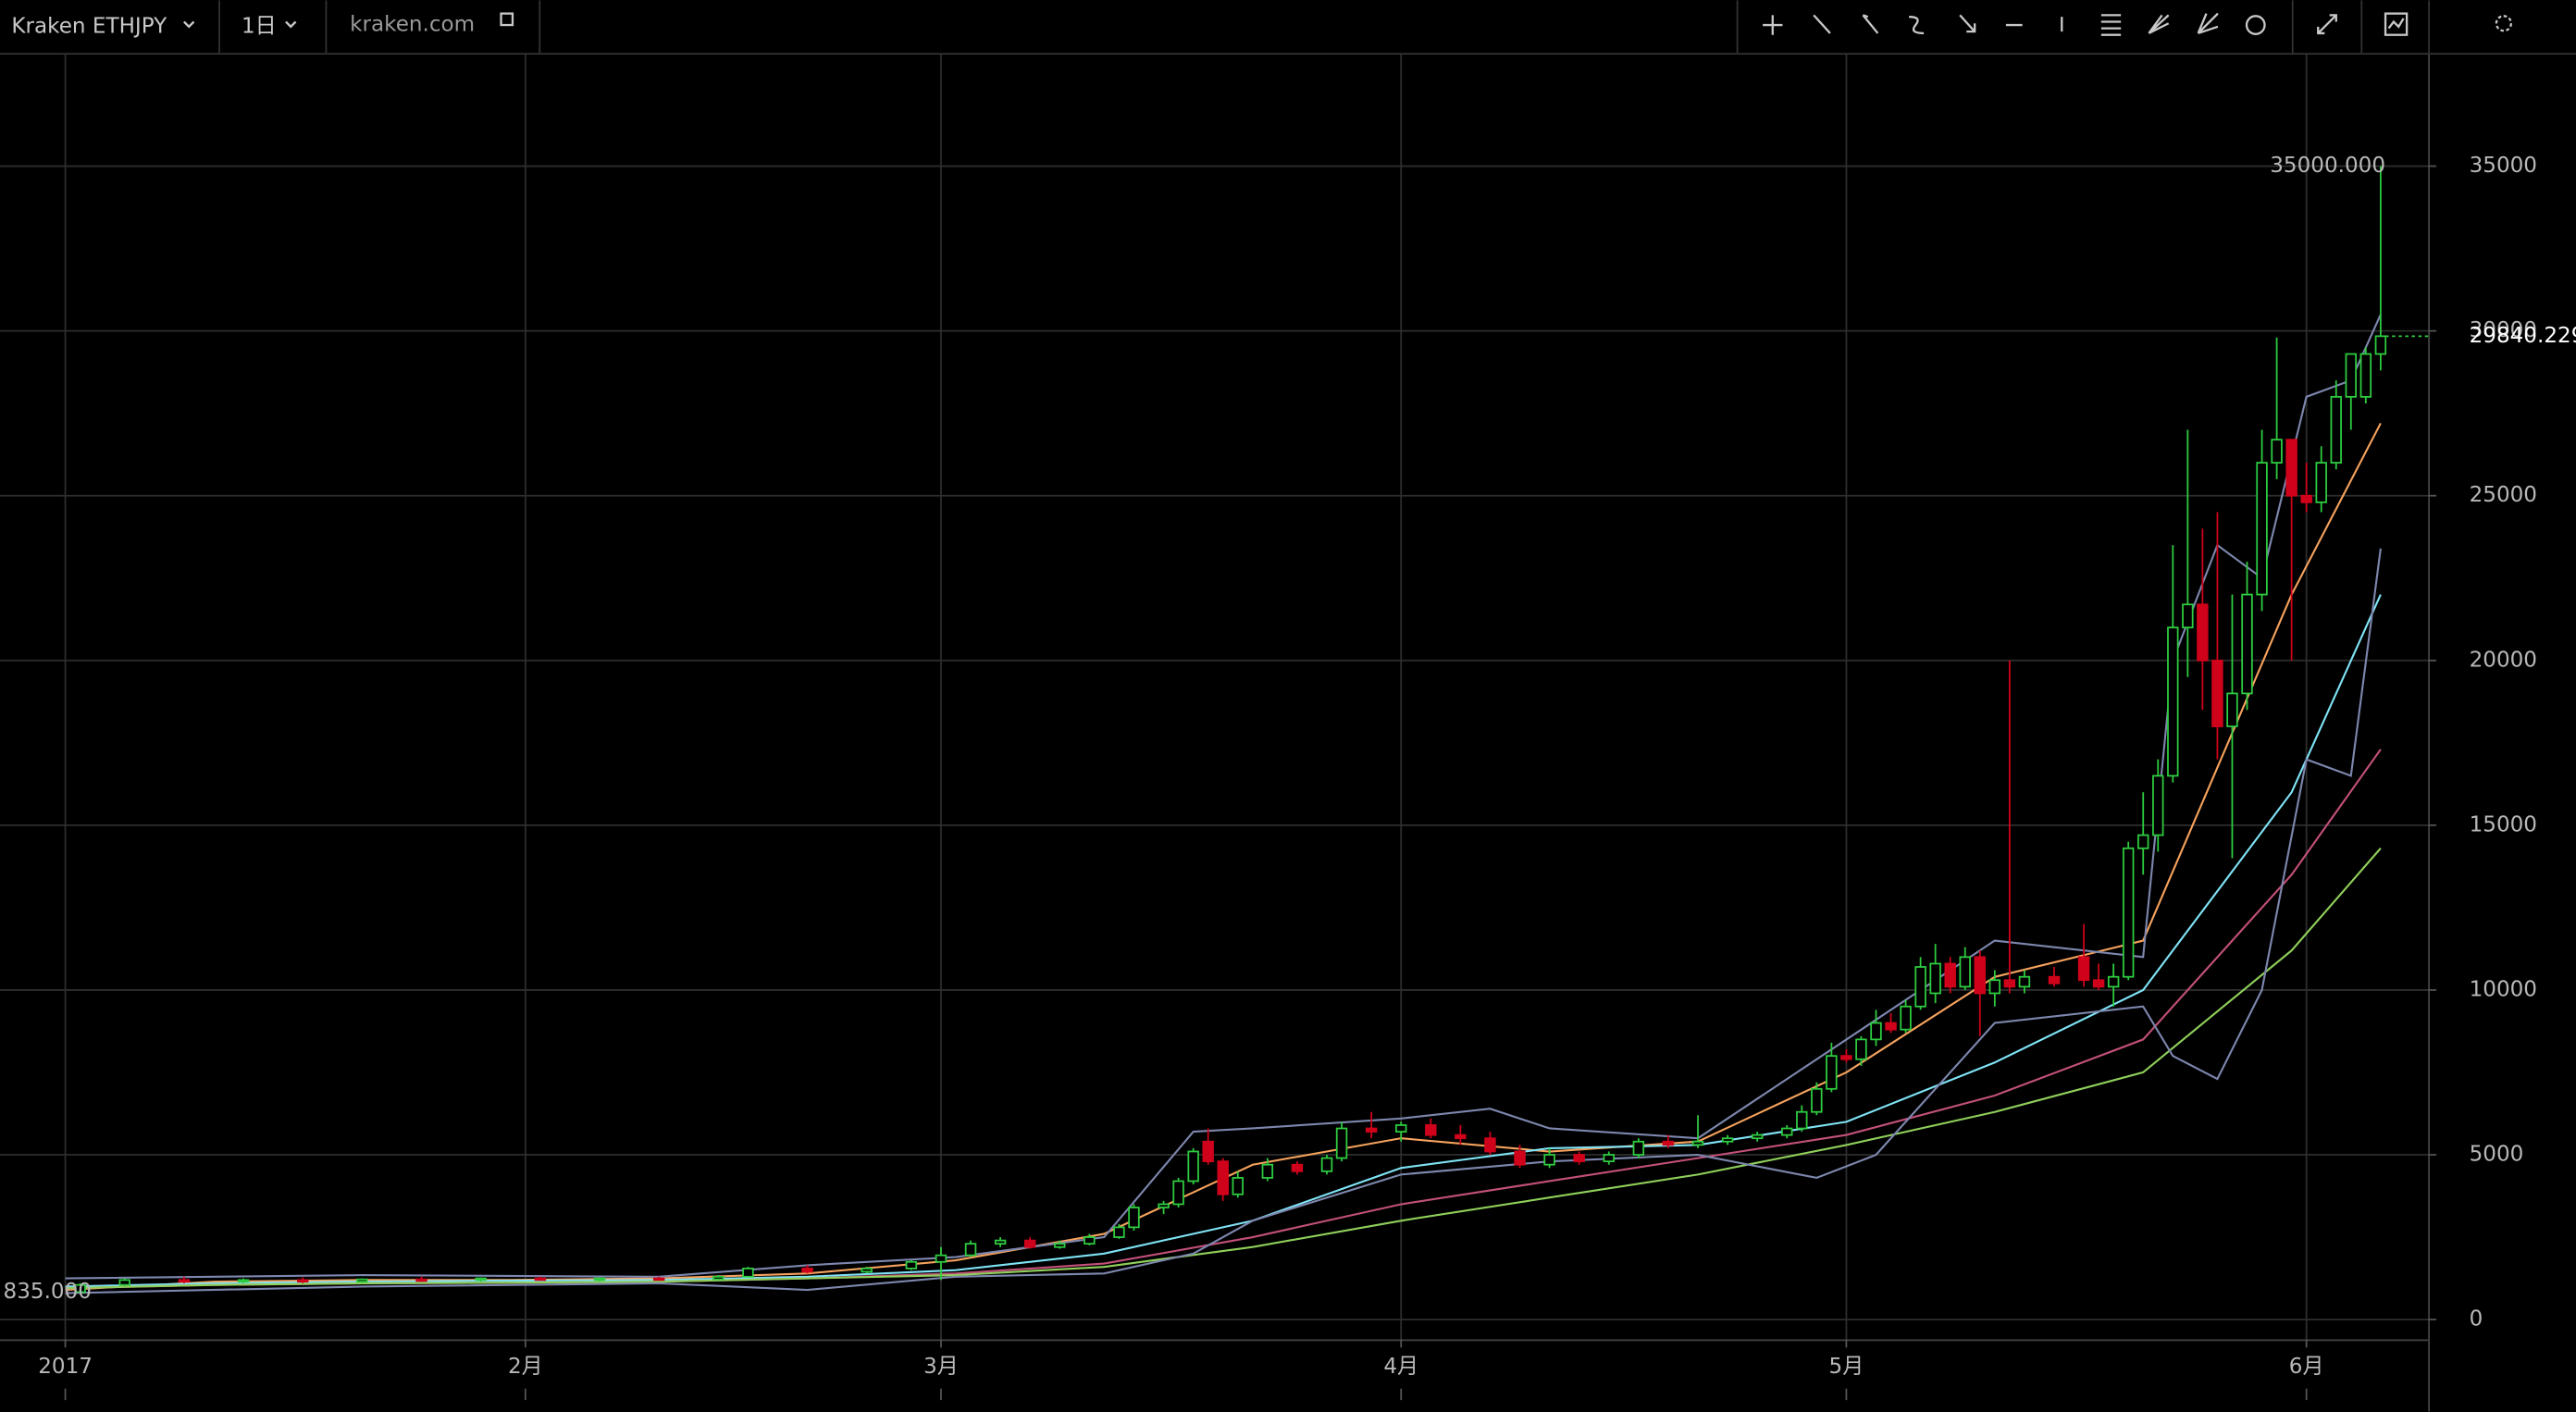  I want to click on indicator-icon, so click(2396, 24).